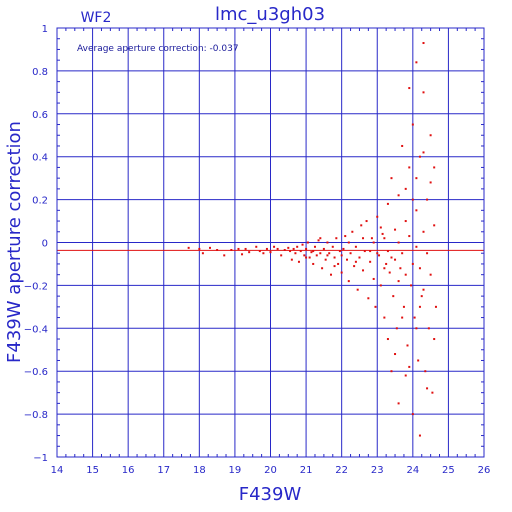  Describe the element at coordinates (36, 329) in the screenshot. I see `y-tick-label: −0.4` at that location.